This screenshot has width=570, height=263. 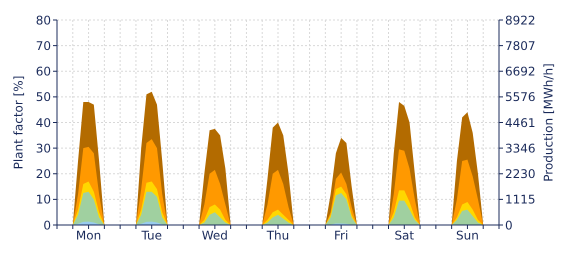 I want to click on y-axis-title: Plant factor [%], so click(x=18, y=123).